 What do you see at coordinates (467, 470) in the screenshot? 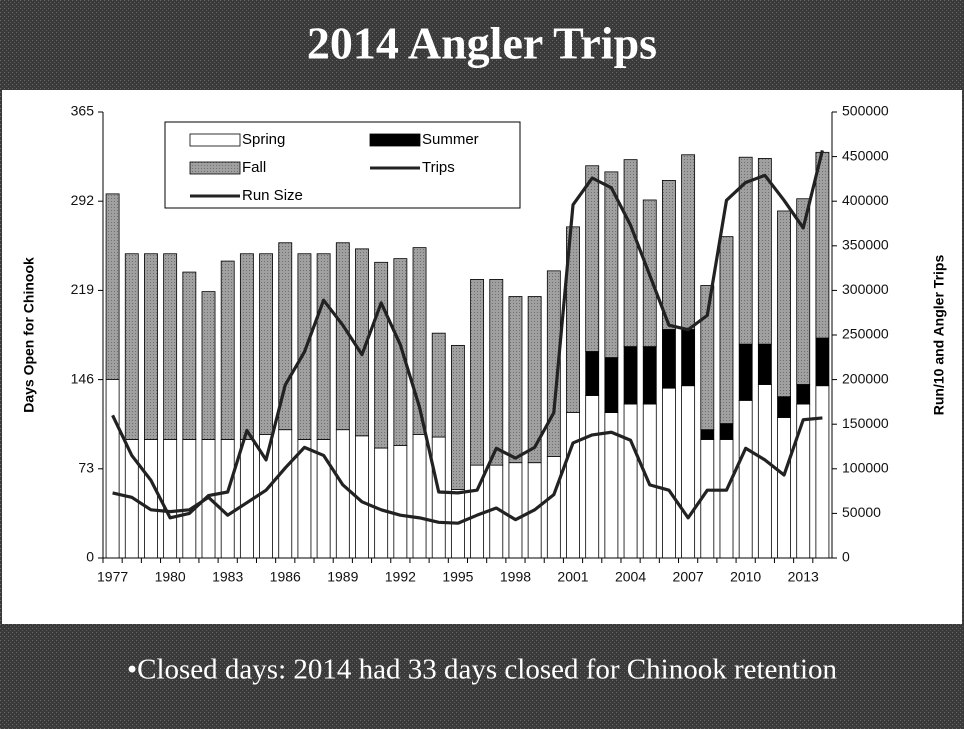
I see `line-series` at bounding box center [467, 470].